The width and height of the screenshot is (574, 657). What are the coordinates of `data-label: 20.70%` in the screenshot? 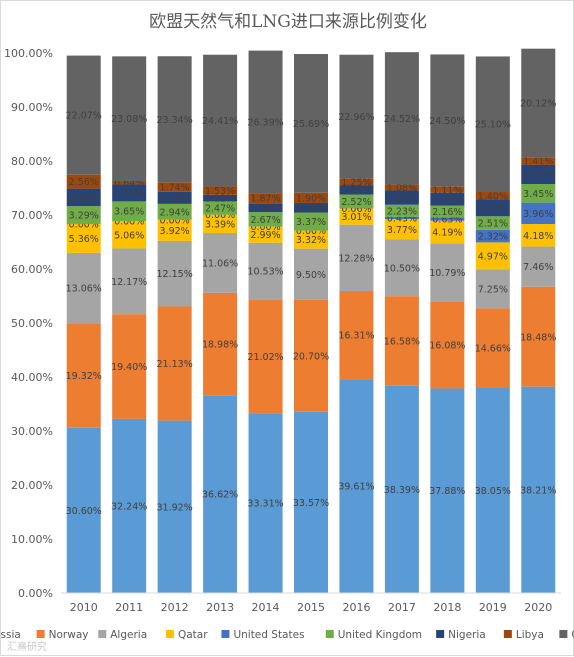 It's located at (311, 356).